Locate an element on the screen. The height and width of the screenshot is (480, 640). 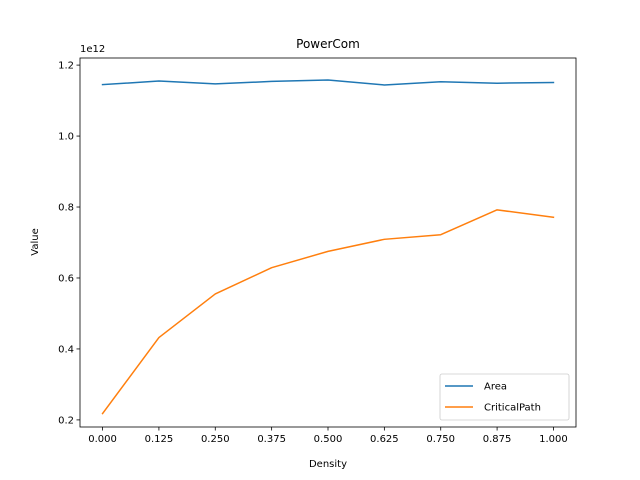
x-tick-label: 0.500 is located at coordinates (328, 439).